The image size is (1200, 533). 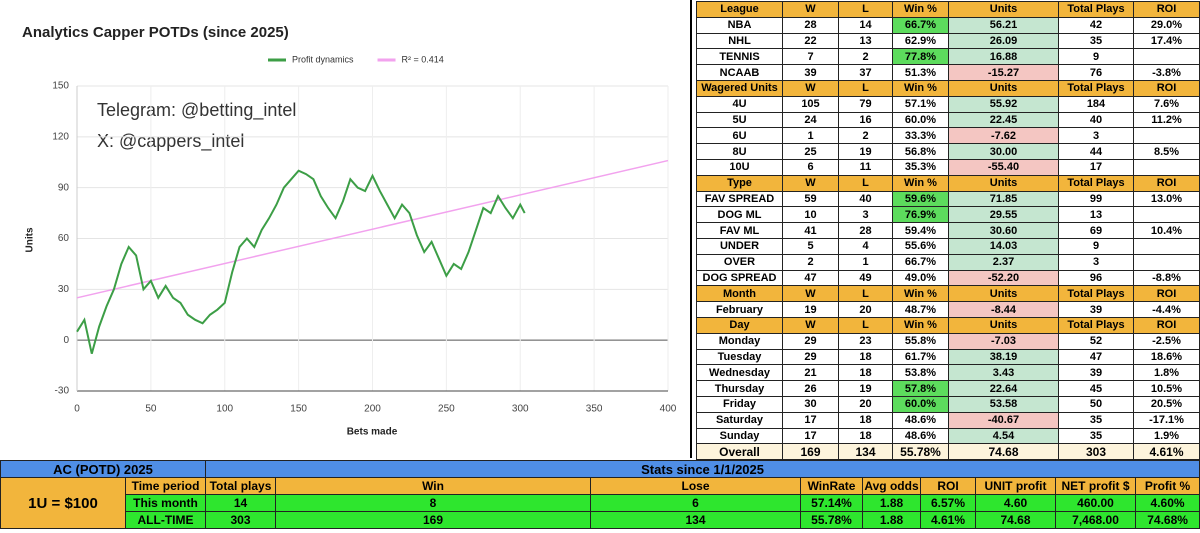 I want to click on table-cell: 28, so click(x=865, y=230).